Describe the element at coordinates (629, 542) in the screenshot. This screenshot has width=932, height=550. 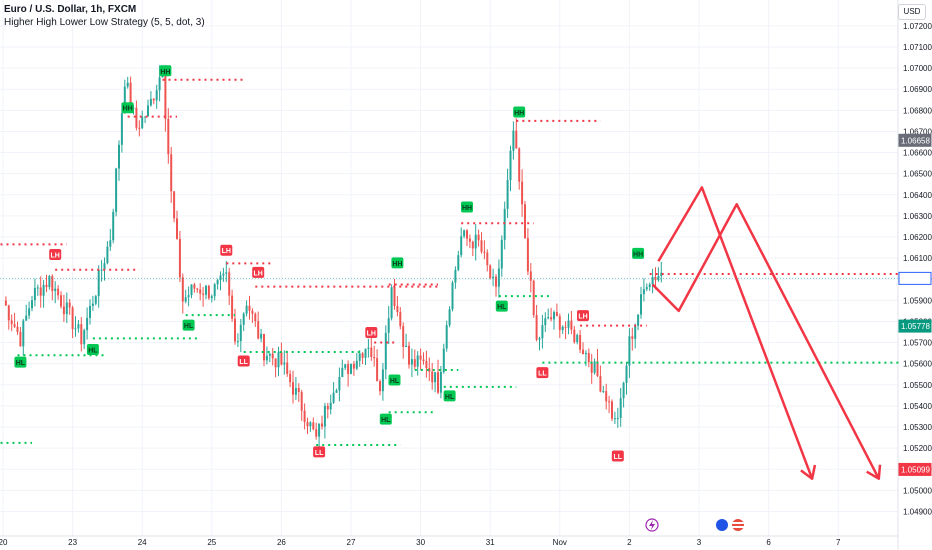
I see `x-tick-label: 2` at that location.